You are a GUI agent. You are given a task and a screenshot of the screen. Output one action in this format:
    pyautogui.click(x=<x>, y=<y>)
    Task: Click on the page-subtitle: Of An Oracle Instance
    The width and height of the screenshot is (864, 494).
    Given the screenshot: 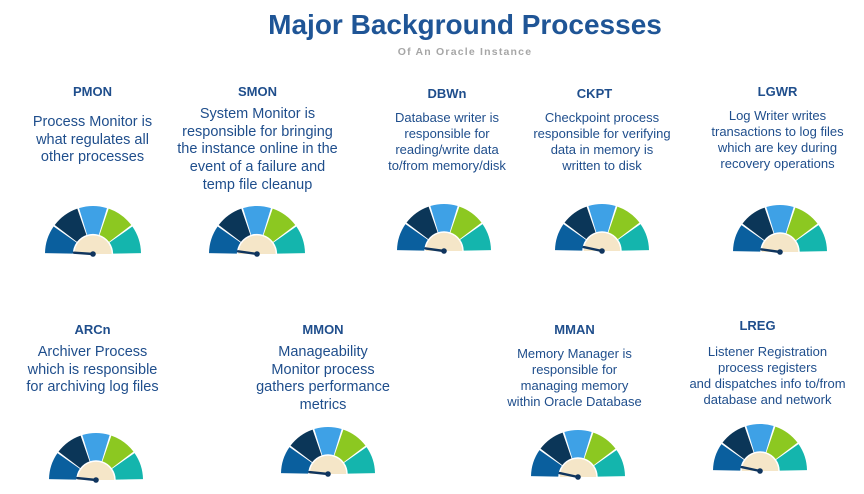 What is the action you would take?
    pyautogui.click(x=465, y=52)
    